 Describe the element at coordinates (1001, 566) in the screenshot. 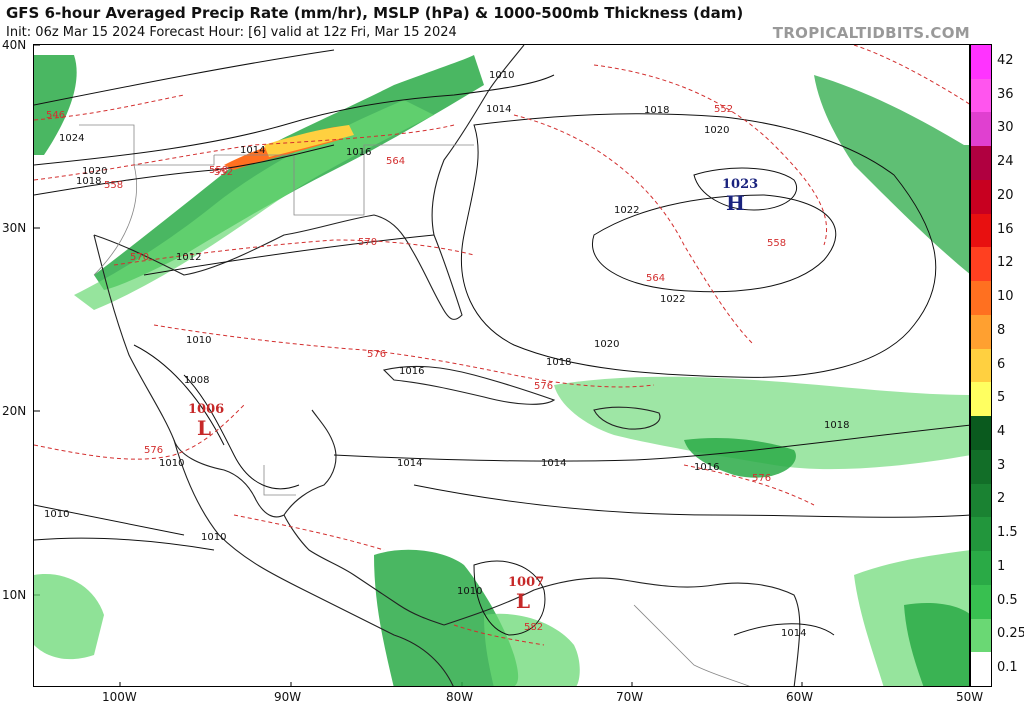

I see `colorbar-label: 1` at that location.